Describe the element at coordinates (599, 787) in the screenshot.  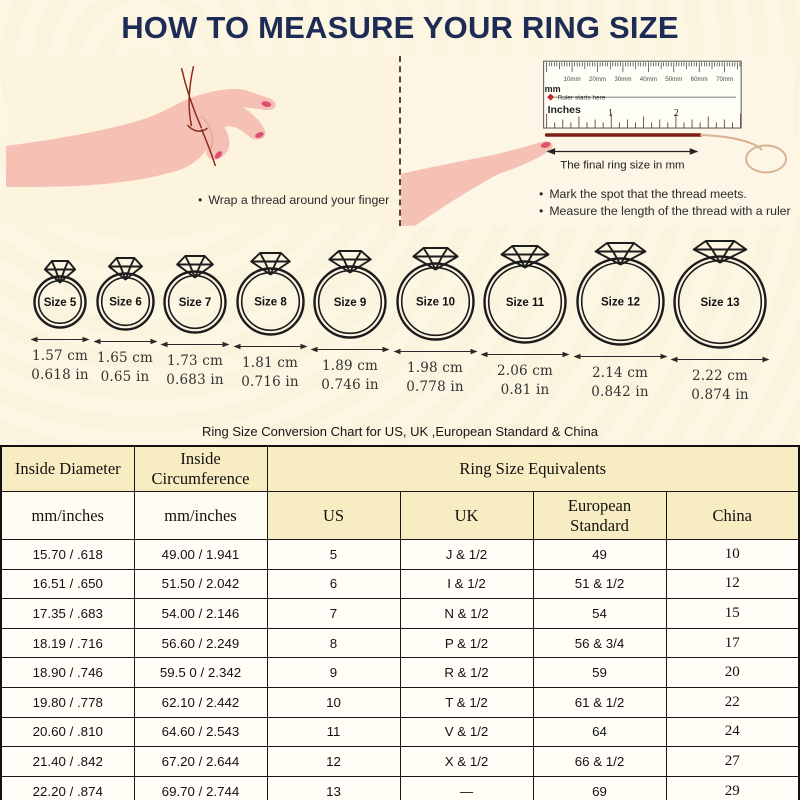
I see `table-cell: 69` at that location.